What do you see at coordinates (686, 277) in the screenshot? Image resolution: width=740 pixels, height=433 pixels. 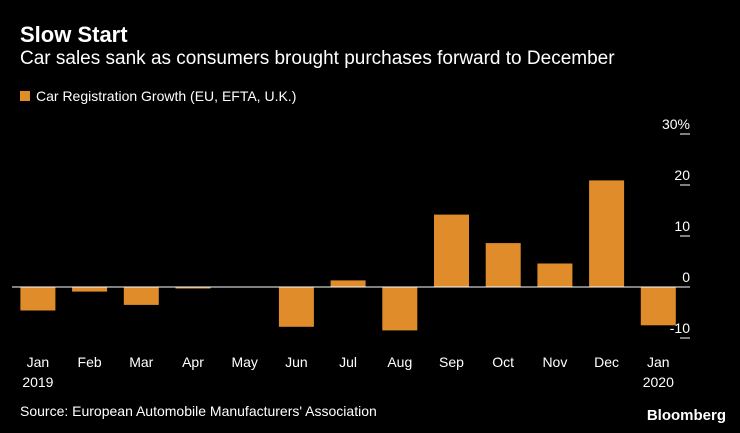 I see `y-tick-label: 0` at bounding box center [686, 277].